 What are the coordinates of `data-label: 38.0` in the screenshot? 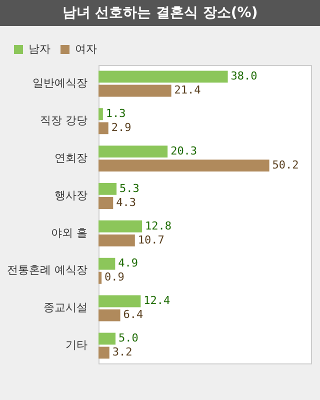 It's located at (244, 76).